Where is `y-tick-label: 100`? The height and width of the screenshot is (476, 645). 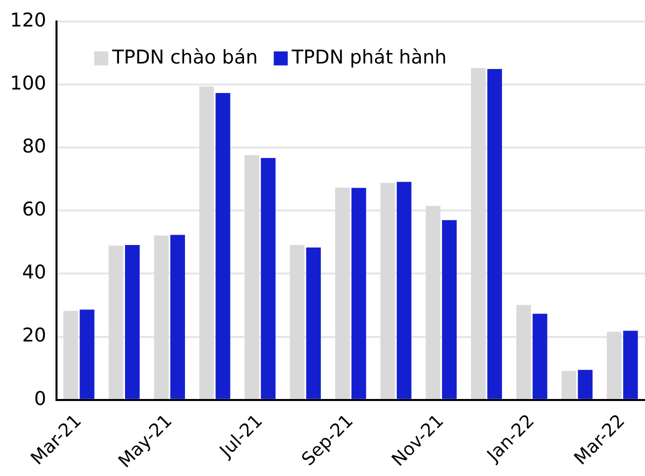 y-tick-label: 100 is located at coordinates (28, 83).